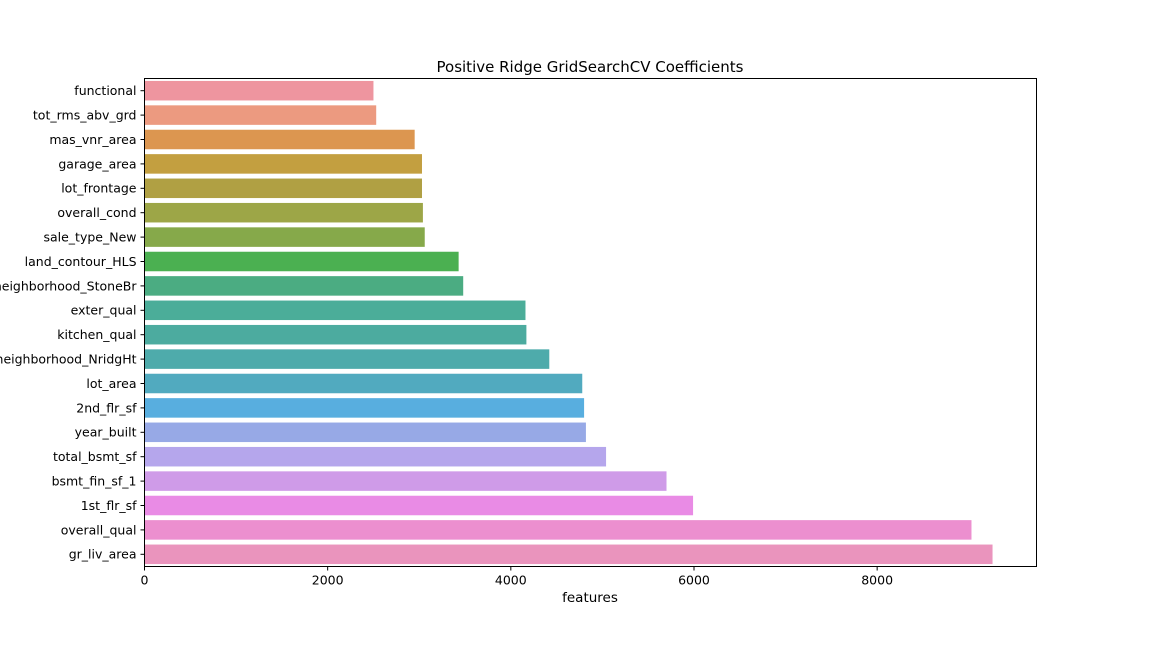 This screenshot has width=1152, height=648. I want to click on y-tick-label: functional, so click(105, 90).